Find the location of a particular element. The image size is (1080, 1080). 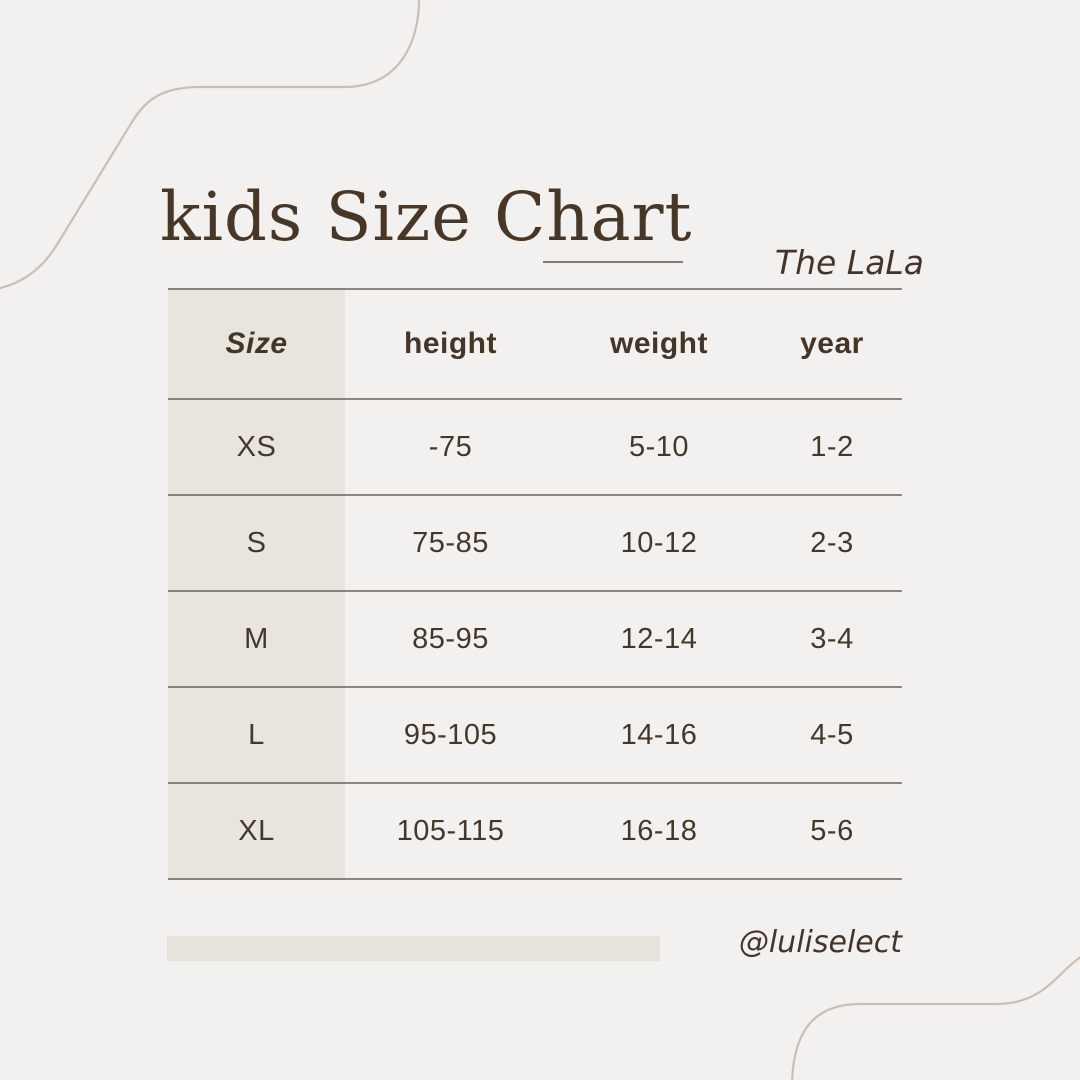

title-underline is located at coordinates (613, 262).